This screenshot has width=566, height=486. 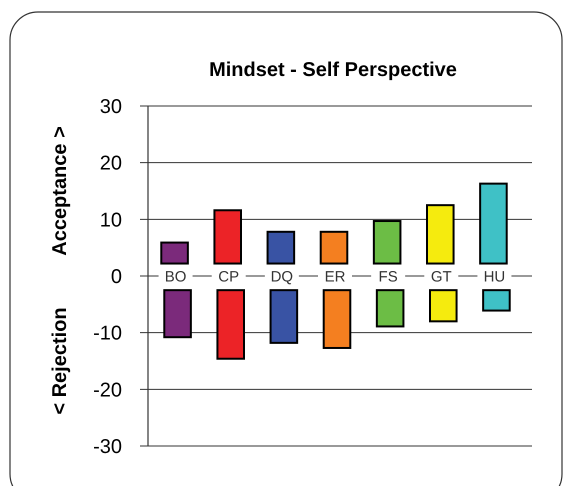 I want to click on y-tick-label: -10, so click(x=107, y=333).